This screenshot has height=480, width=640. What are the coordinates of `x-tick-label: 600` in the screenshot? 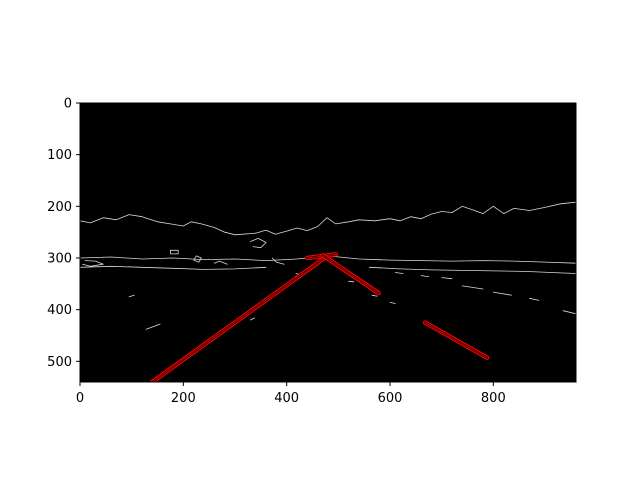 It's located at (390, 398).